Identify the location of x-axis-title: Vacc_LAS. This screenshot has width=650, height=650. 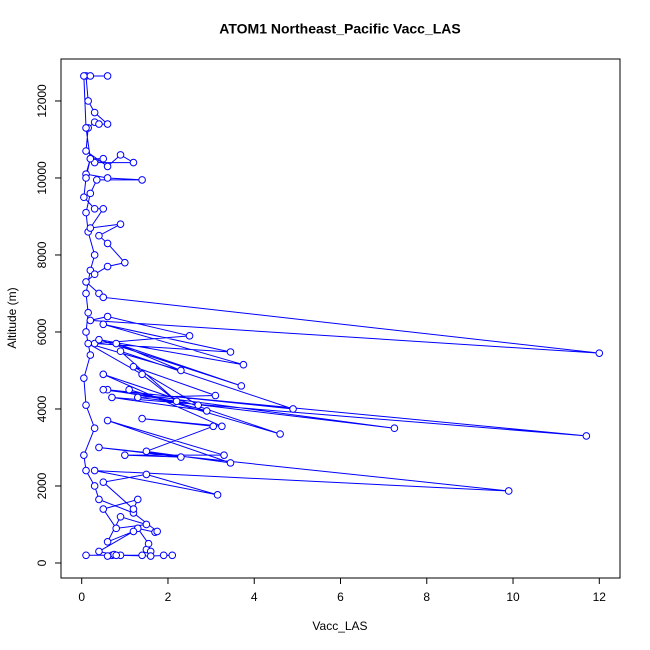
(339, 626).